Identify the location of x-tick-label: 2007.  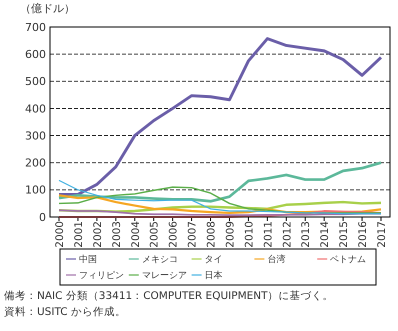
(192, 234).